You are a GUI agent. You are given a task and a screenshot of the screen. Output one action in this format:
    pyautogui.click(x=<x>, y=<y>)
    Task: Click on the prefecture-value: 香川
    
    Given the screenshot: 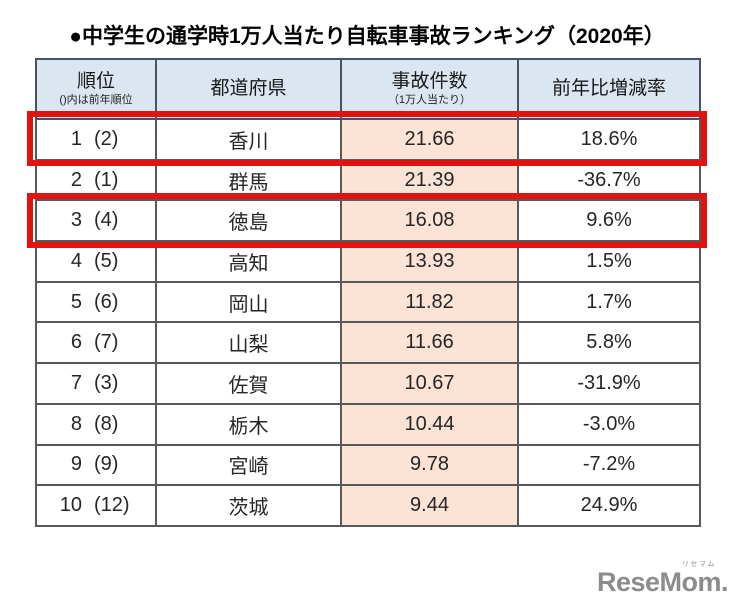 What is the action you would take?
    pyautogui.click(x=248, y=139)
    